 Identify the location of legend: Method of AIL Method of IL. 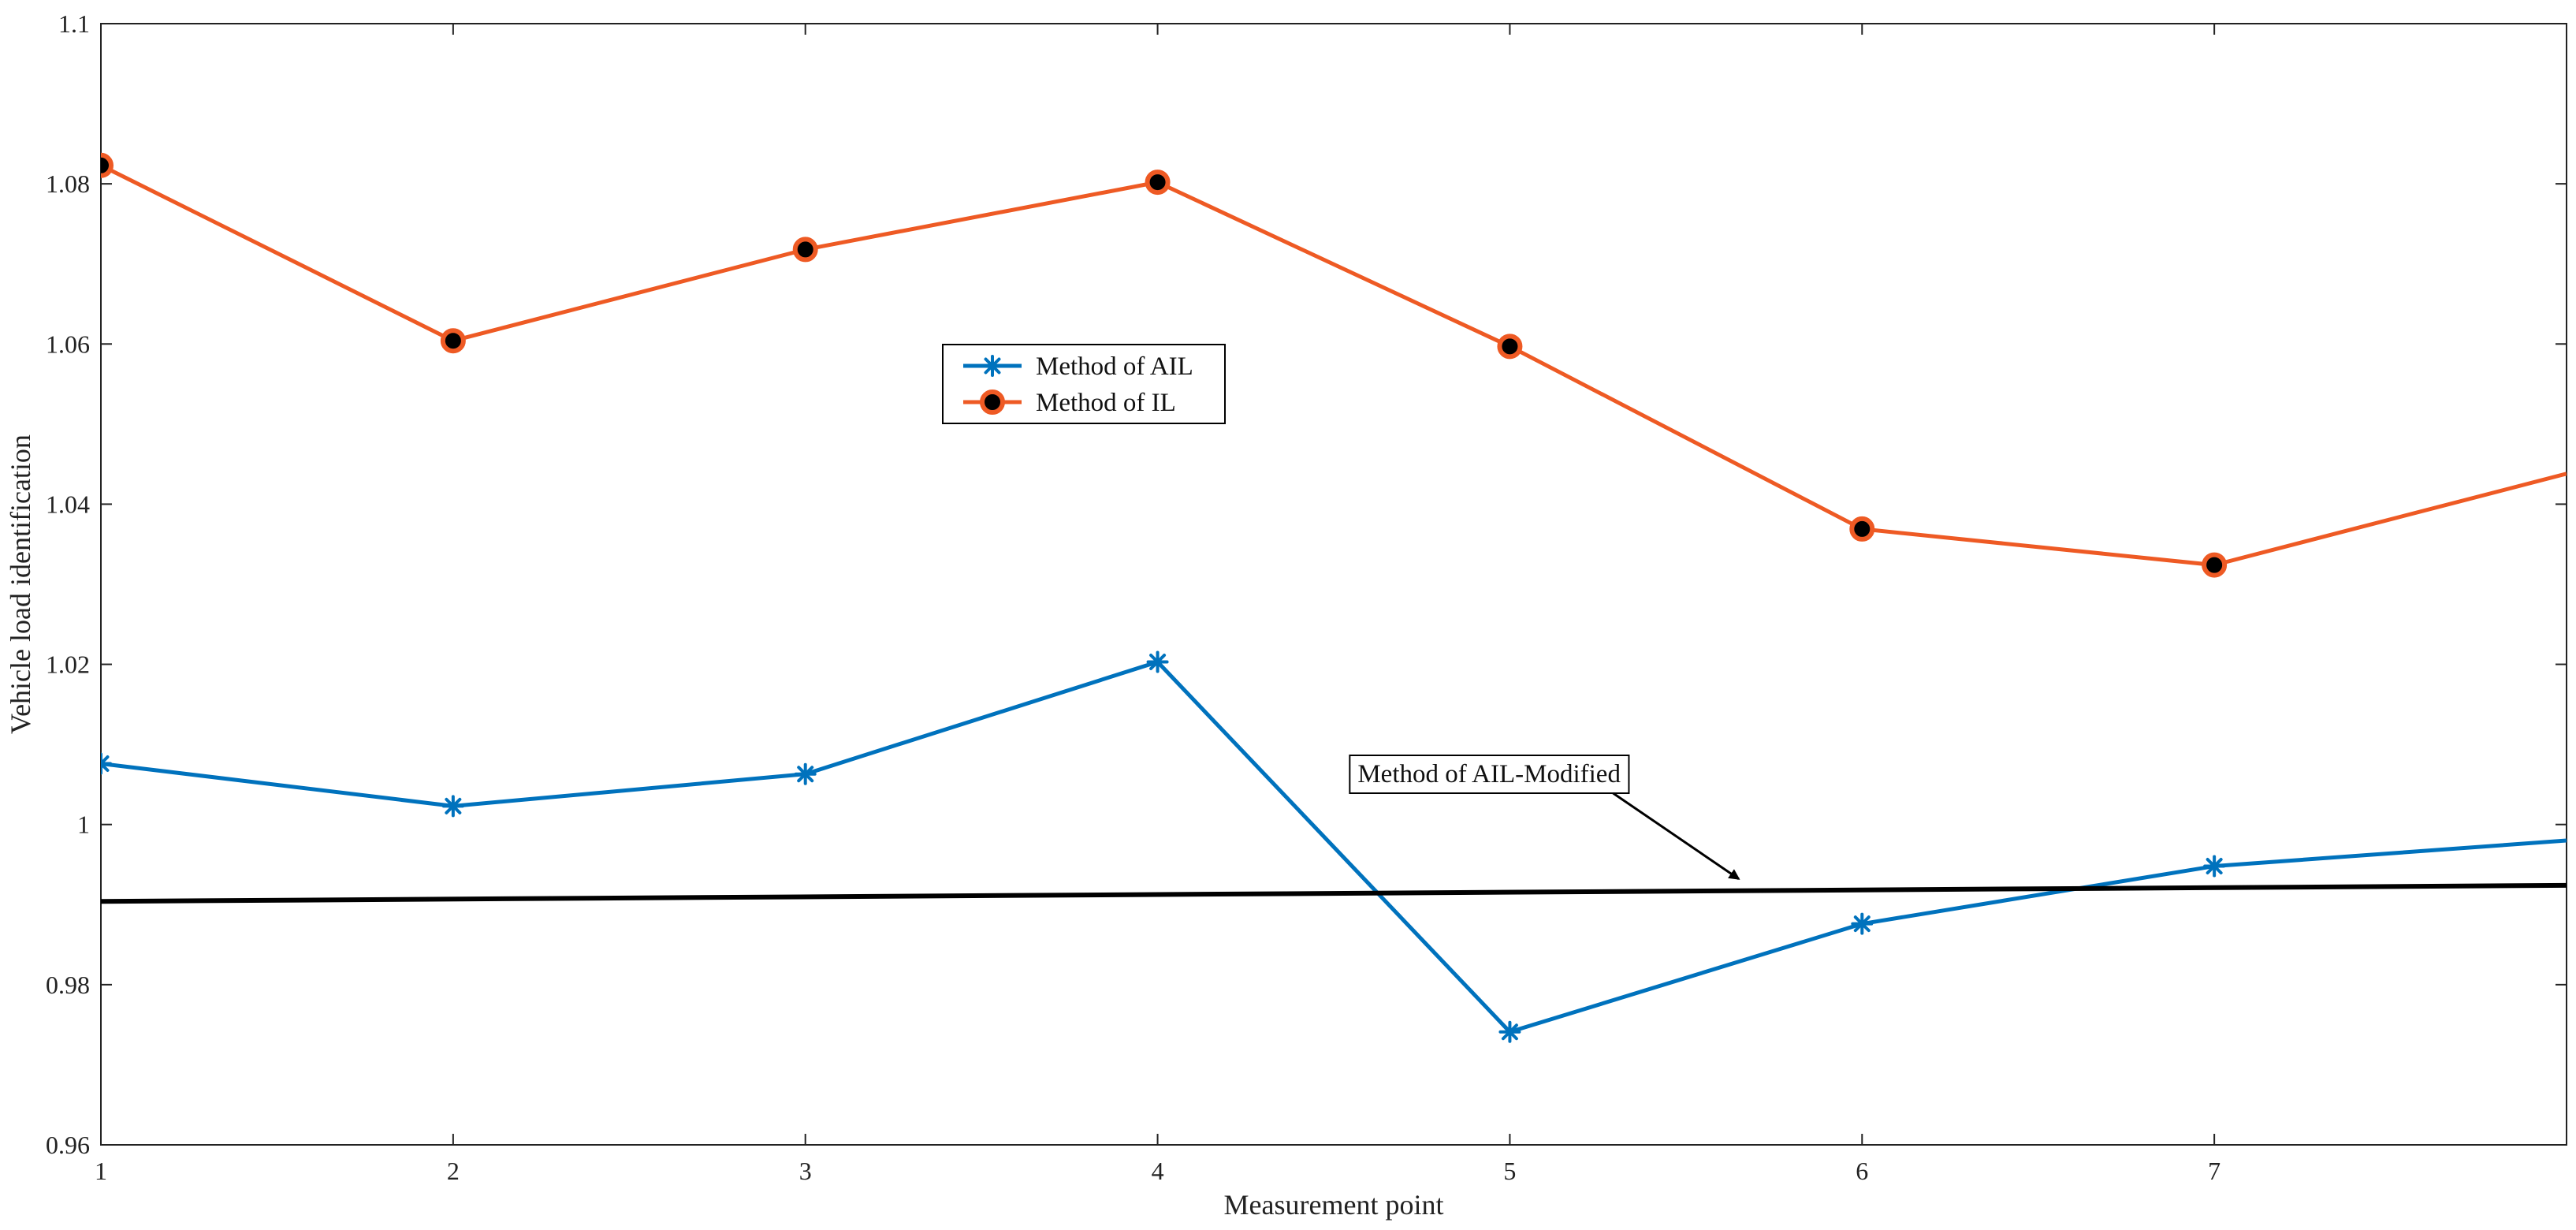
(1084, 384).